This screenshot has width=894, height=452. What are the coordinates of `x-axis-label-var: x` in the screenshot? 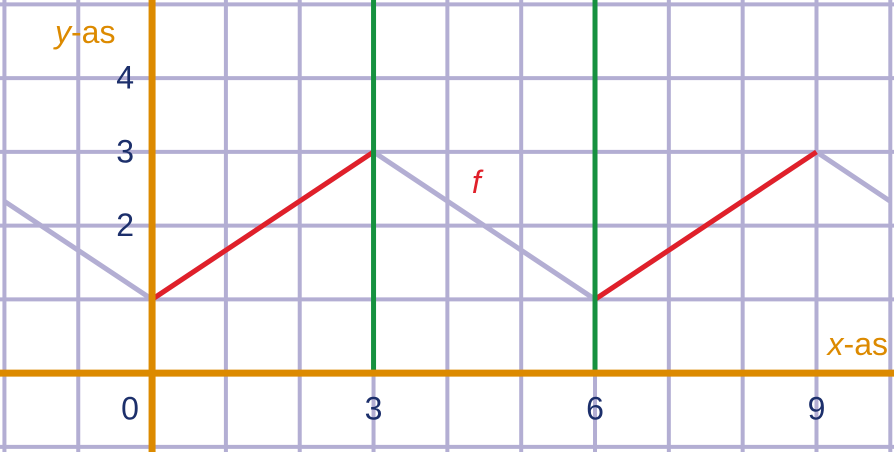 It's located at (835, 345).